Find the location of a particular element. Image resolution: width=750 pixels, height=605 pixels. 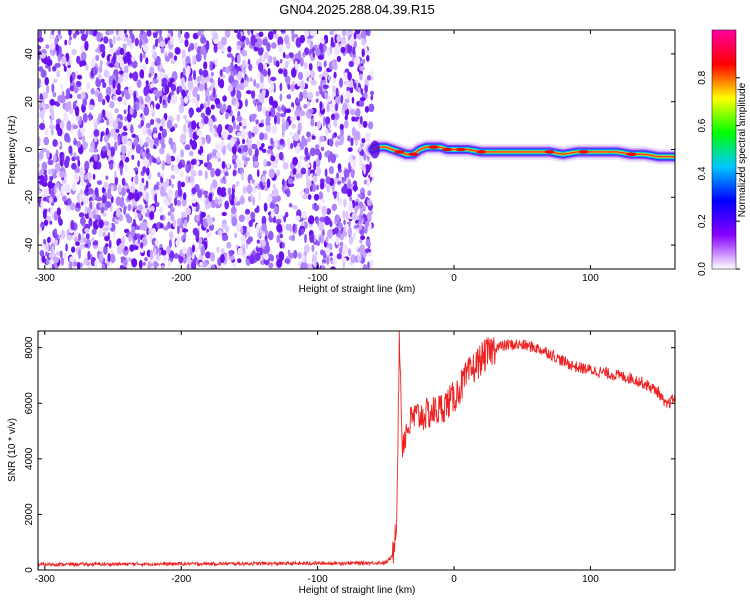

signal-onset-blob is located at coordinates (374, 149).